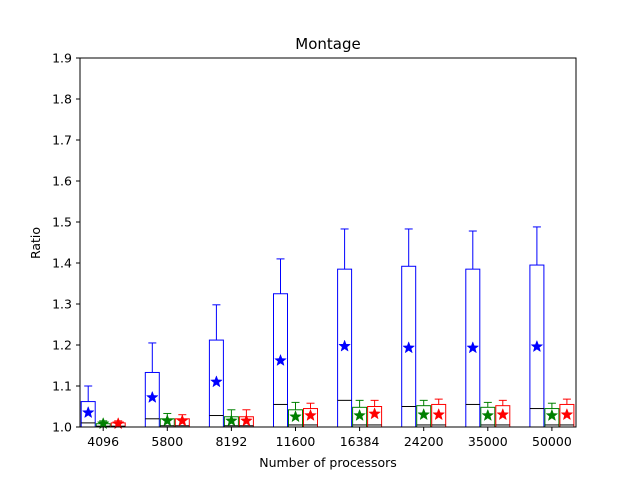 This screenshot has width=640, height=480. I want to click on y-tick-label: 1.0, so click(62, 427).